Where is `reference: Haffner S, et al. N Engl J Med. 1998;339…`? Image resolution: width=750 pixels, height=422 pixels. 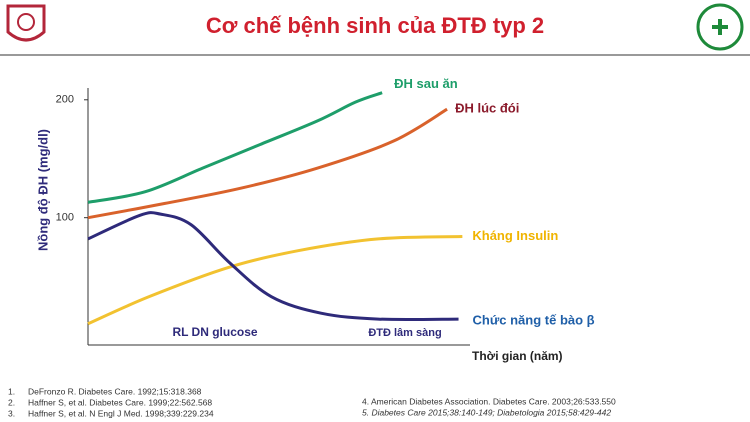
reference: Haffner S, et al. N Engl J Med. 1998;339… is located at coordinates (121, 413).